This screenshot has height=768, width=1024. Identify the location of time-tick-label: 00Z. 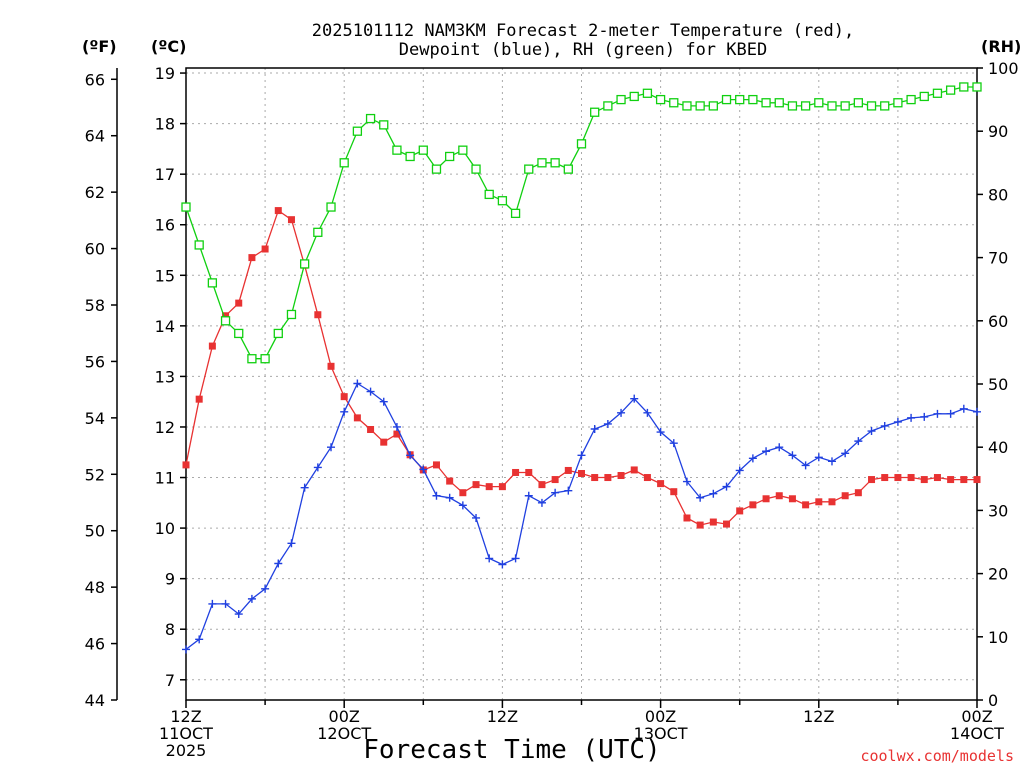
(344, 716).